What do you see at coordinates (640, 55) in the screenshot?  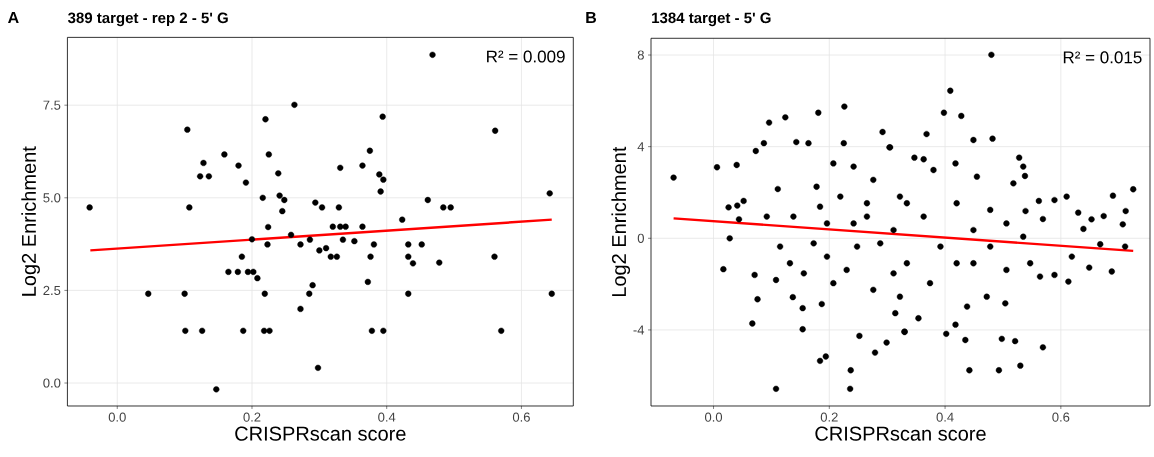 I see `y-tick-label: 8` at bounding box center [640, 55].